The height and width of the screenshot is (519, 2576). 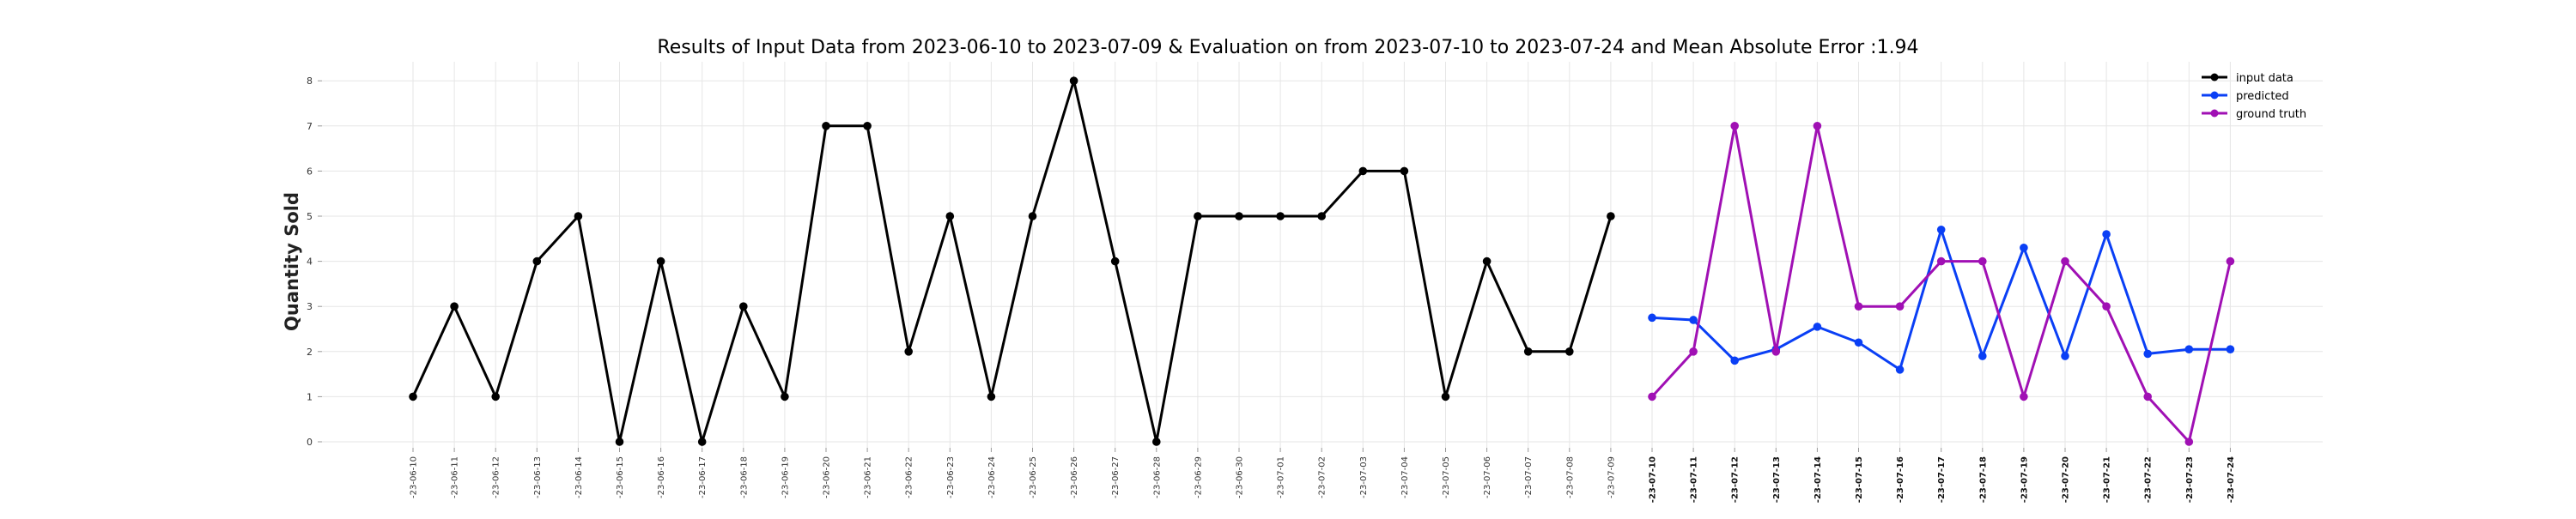 What do you see at coordinates (1612, 477) in the screenshot?
I see `x-tick-label: -23-07-09` at bounding box center [1612, 477].